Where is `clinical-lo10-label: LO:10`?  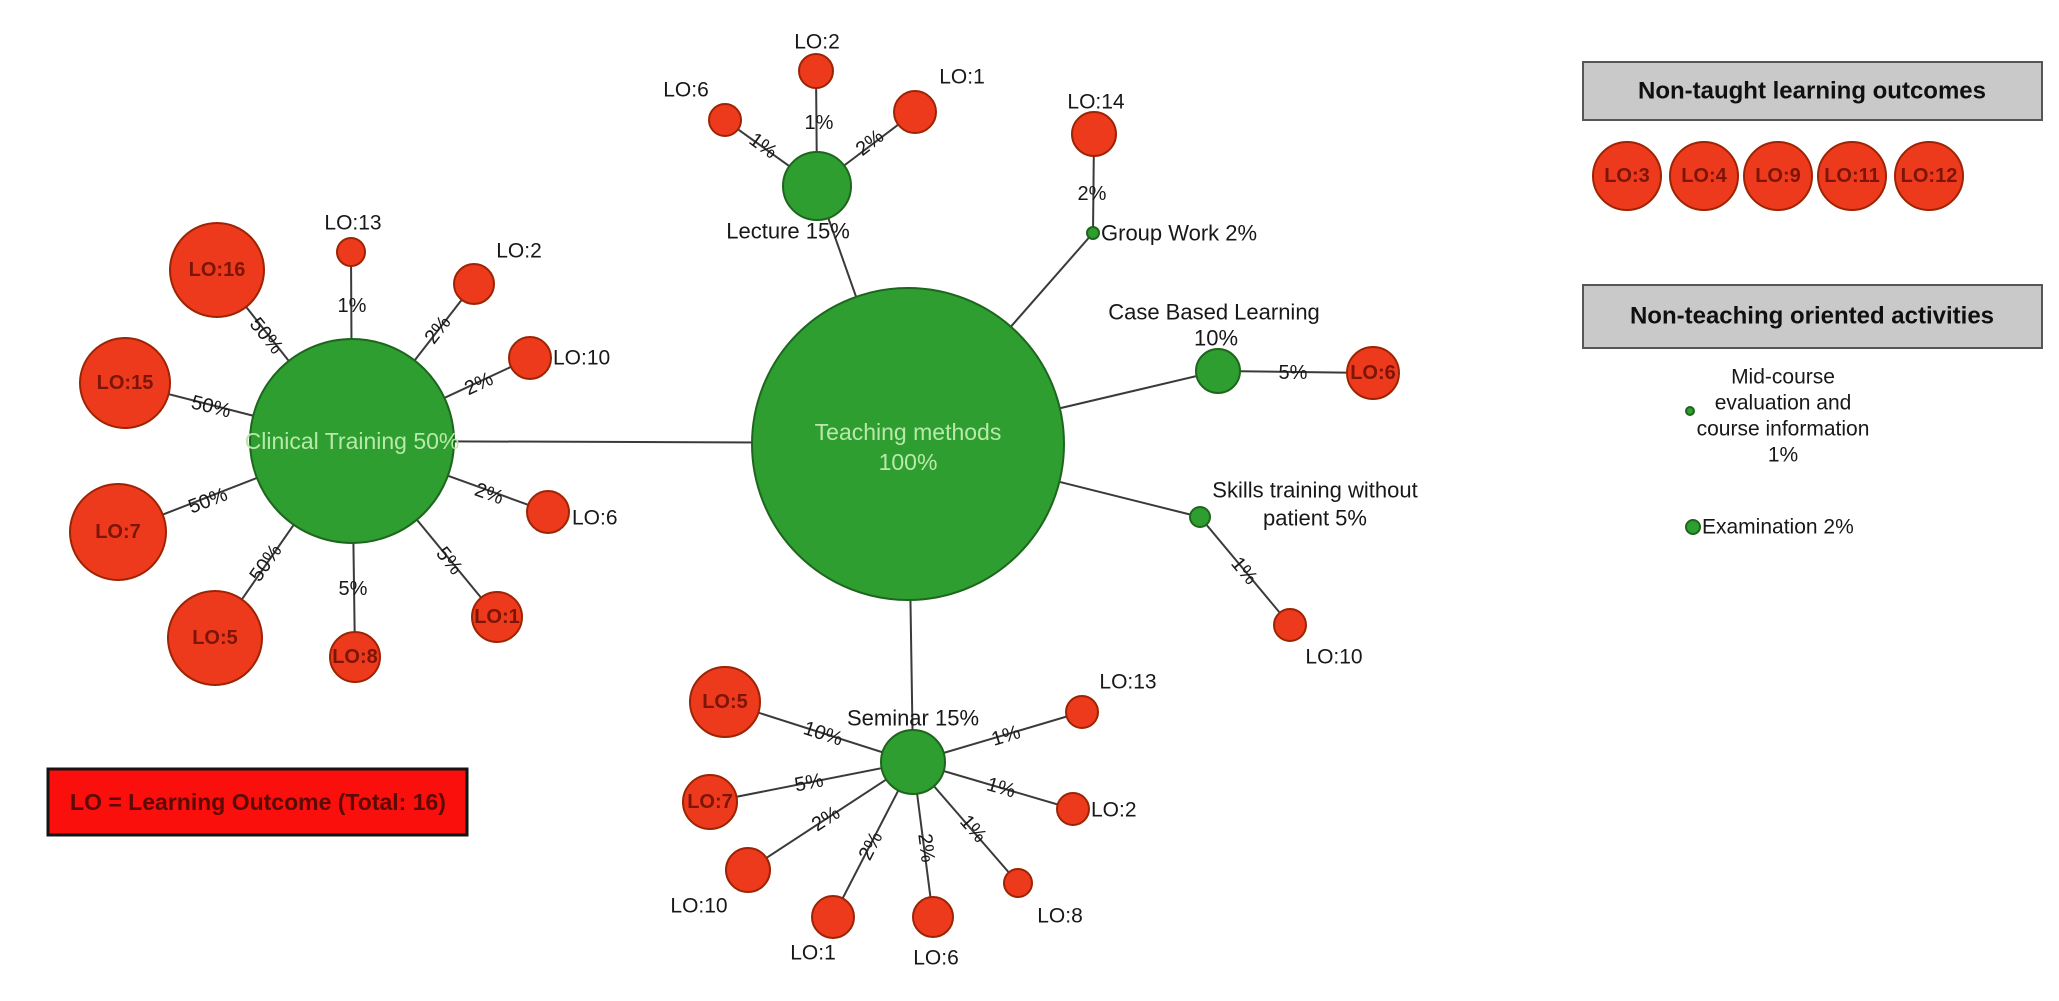 clinical-lo10-label: LO:10 is located at coordinates (581, 358).